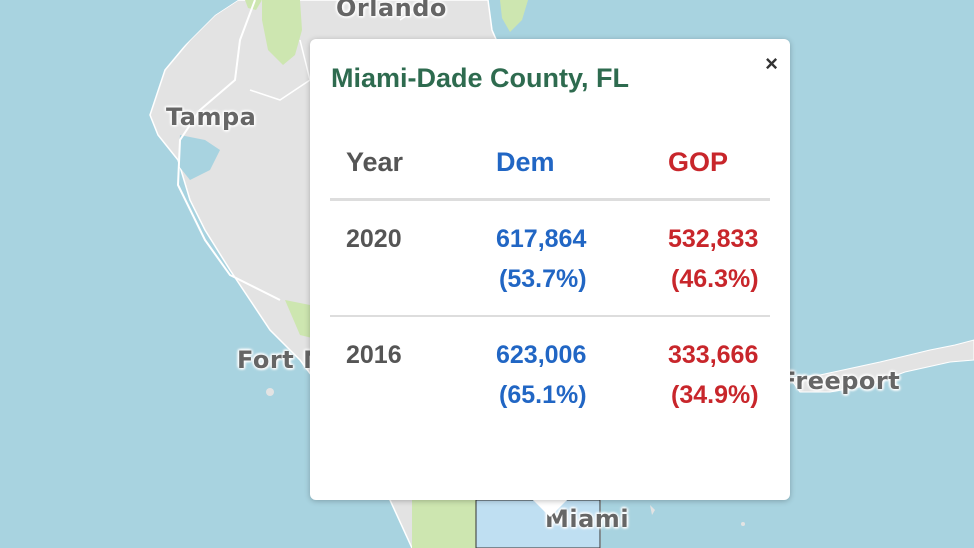 This screenshot has width=974, height=548. What do you see at coordinates (881, 366) in the screenshot?
I see `bahamas-island` at bounding box center [881, 366].